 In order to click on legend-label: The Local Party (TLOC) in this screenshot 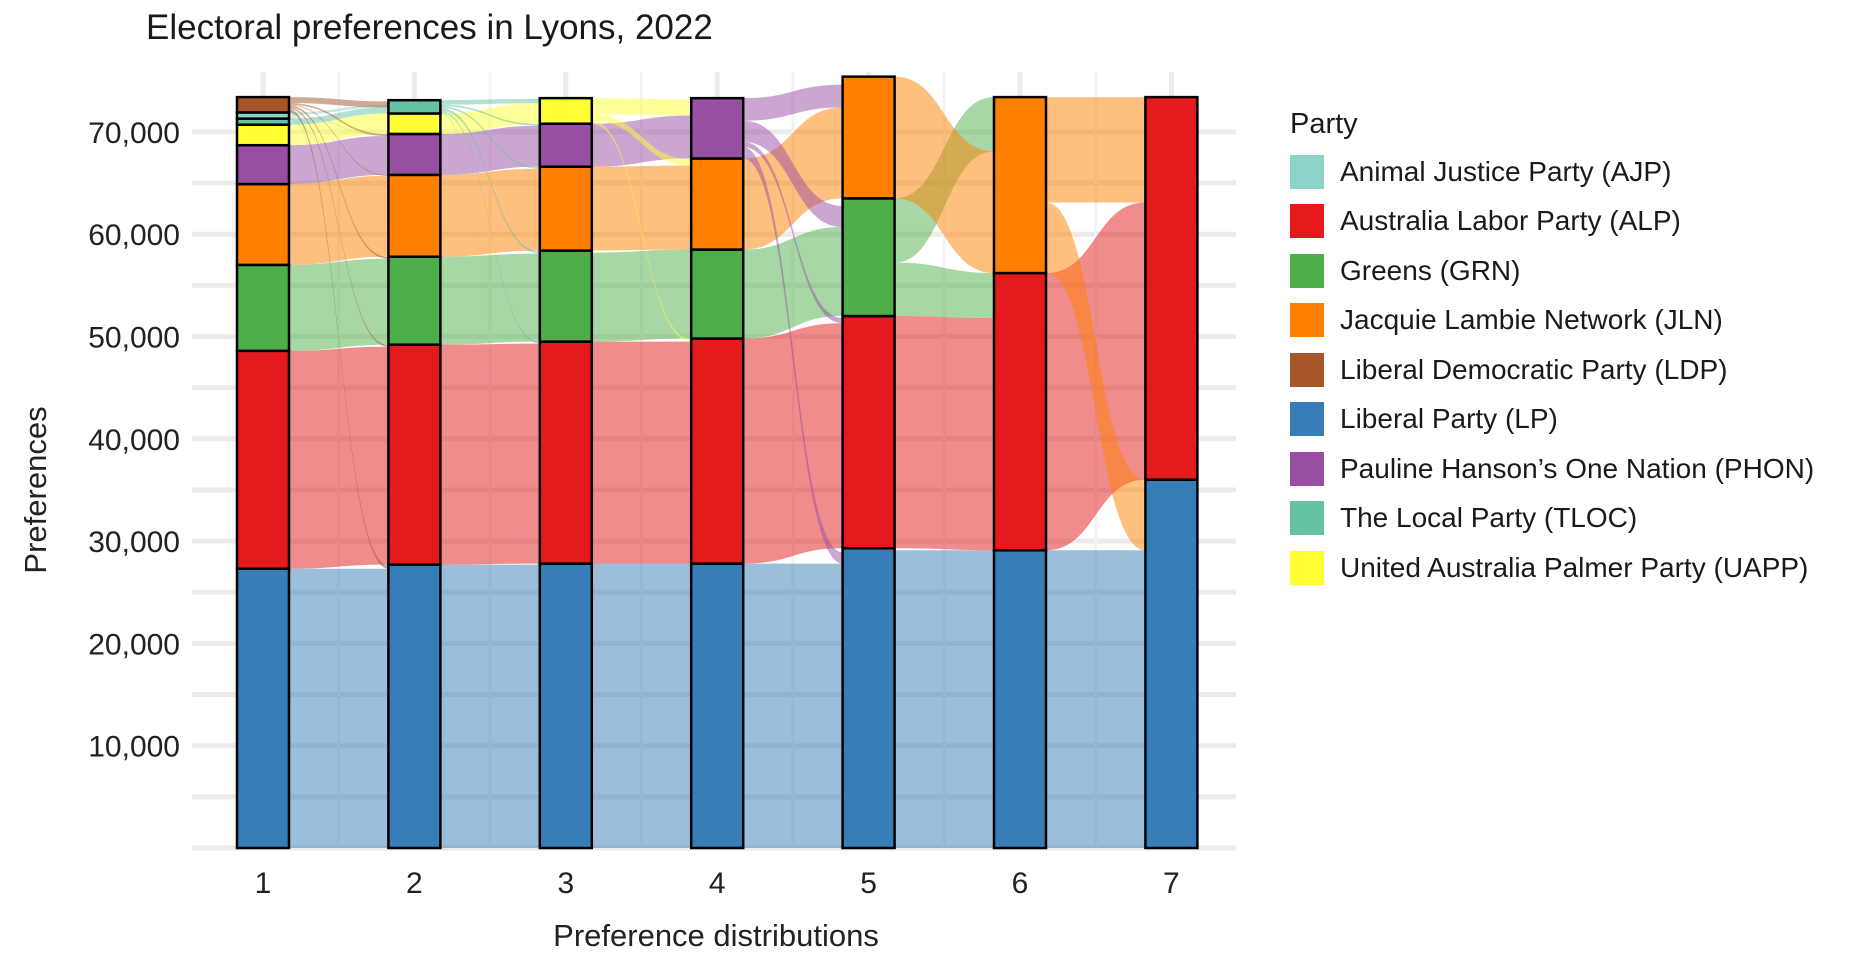, I will do `click(1489, 518)`.